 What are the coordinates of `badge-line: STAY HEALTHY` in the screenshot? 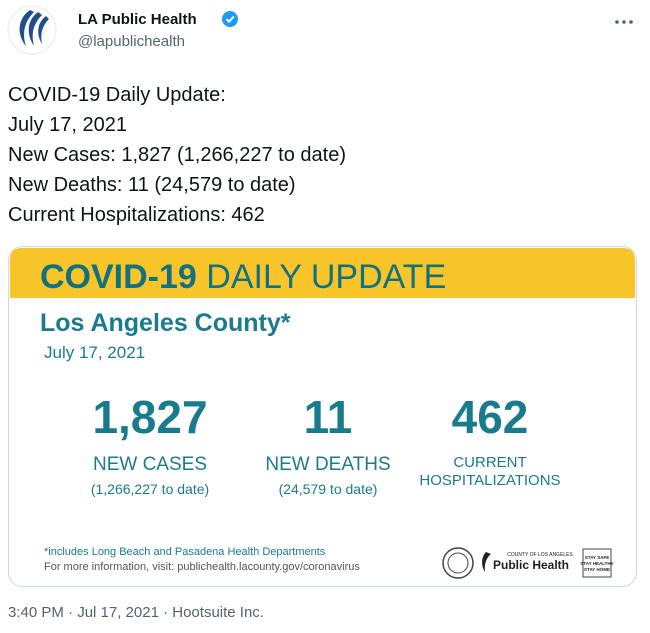 It's located at (596, 563).